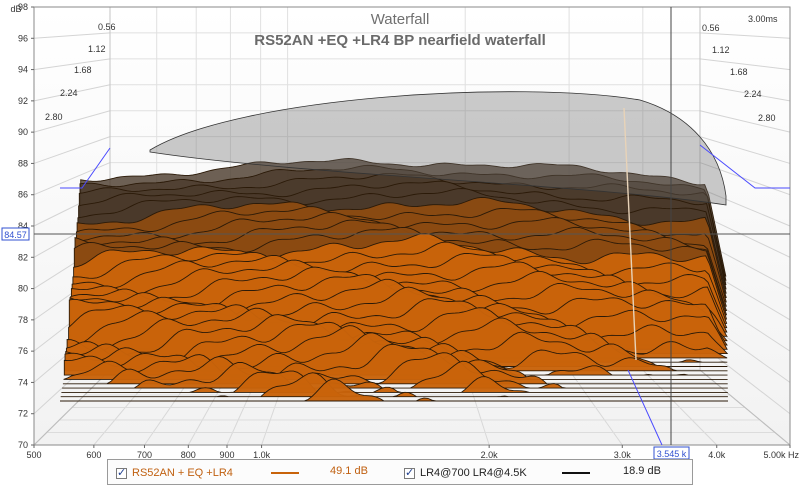 The width and height of the screenshot is (800, 494). Describe the element at coordinates (645, 407) in the screenshot. I see `guide-line-floor` at that location.